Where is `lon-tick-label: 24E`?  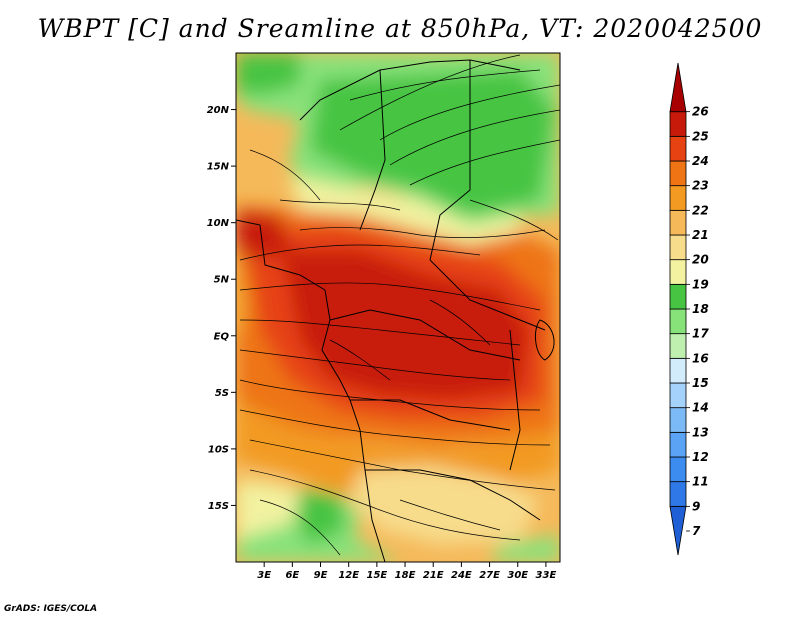 lon-tick-label: 24E is located at coordinates (461, 575).